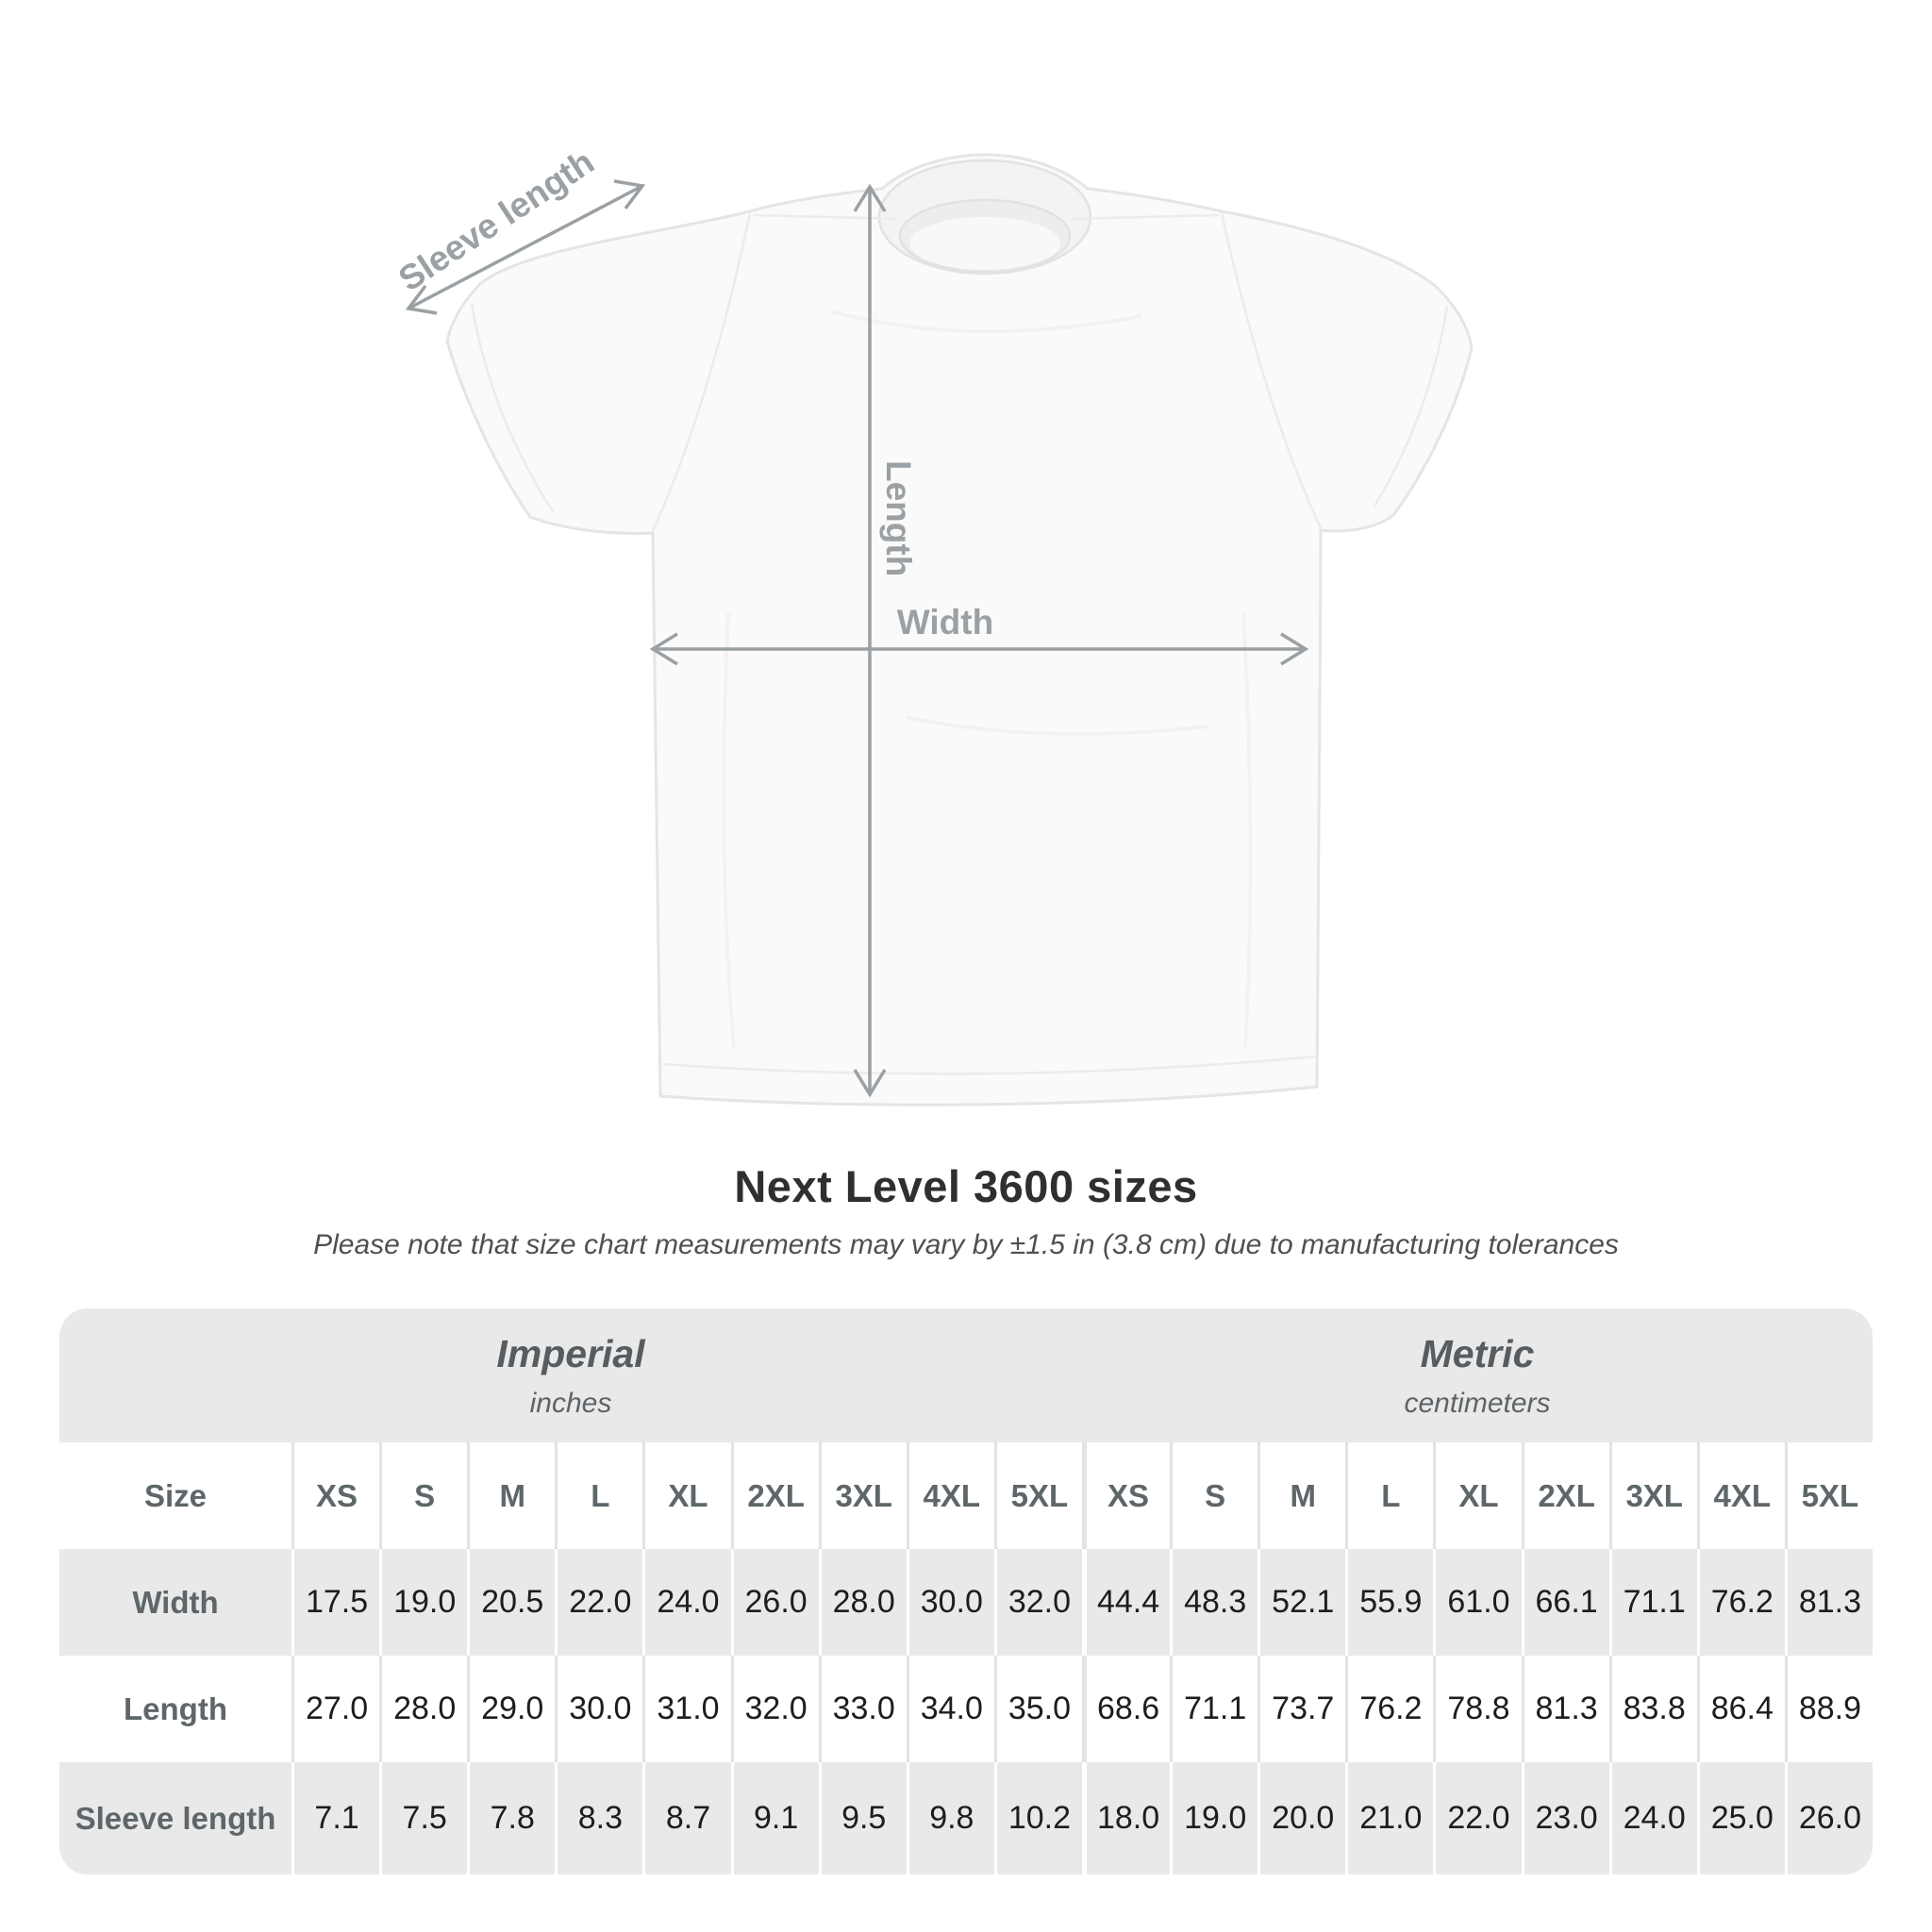 This screenshot has width=1932, height=1932. Describe the element at coordinates (1478, 1403) in the screenshot. I see `metric-unit-label: centimeters` at that location.